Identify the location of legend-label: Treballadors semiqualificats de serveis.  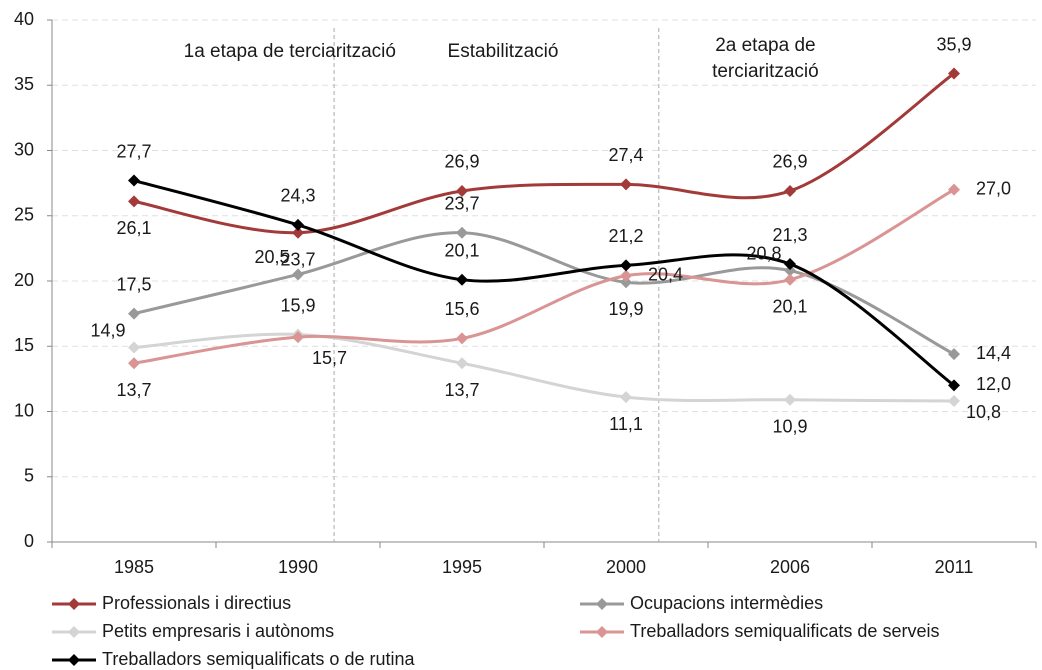
(784, 631).